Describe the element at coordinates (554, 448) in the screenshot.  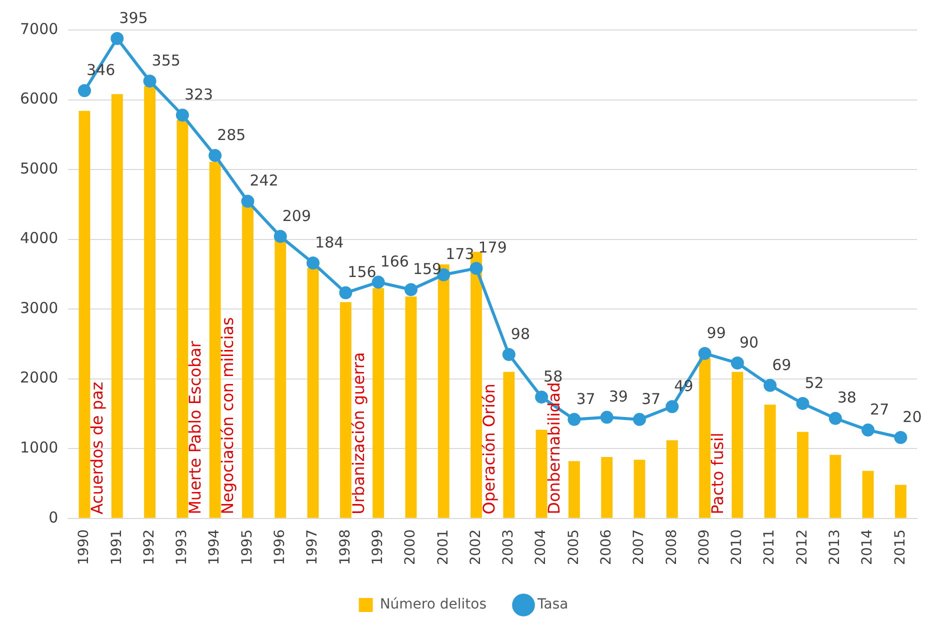
I see `annotation: Donbernabilidad` at that location.